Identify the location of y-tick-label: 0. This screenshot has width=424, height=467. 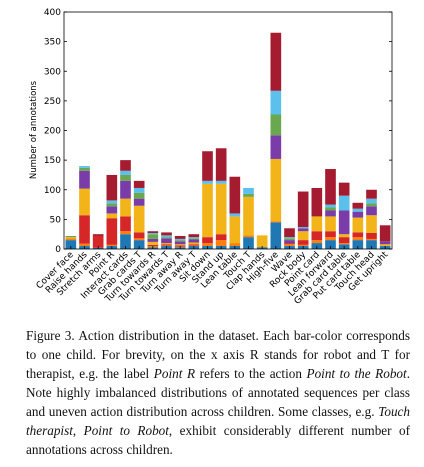
(58, 250).